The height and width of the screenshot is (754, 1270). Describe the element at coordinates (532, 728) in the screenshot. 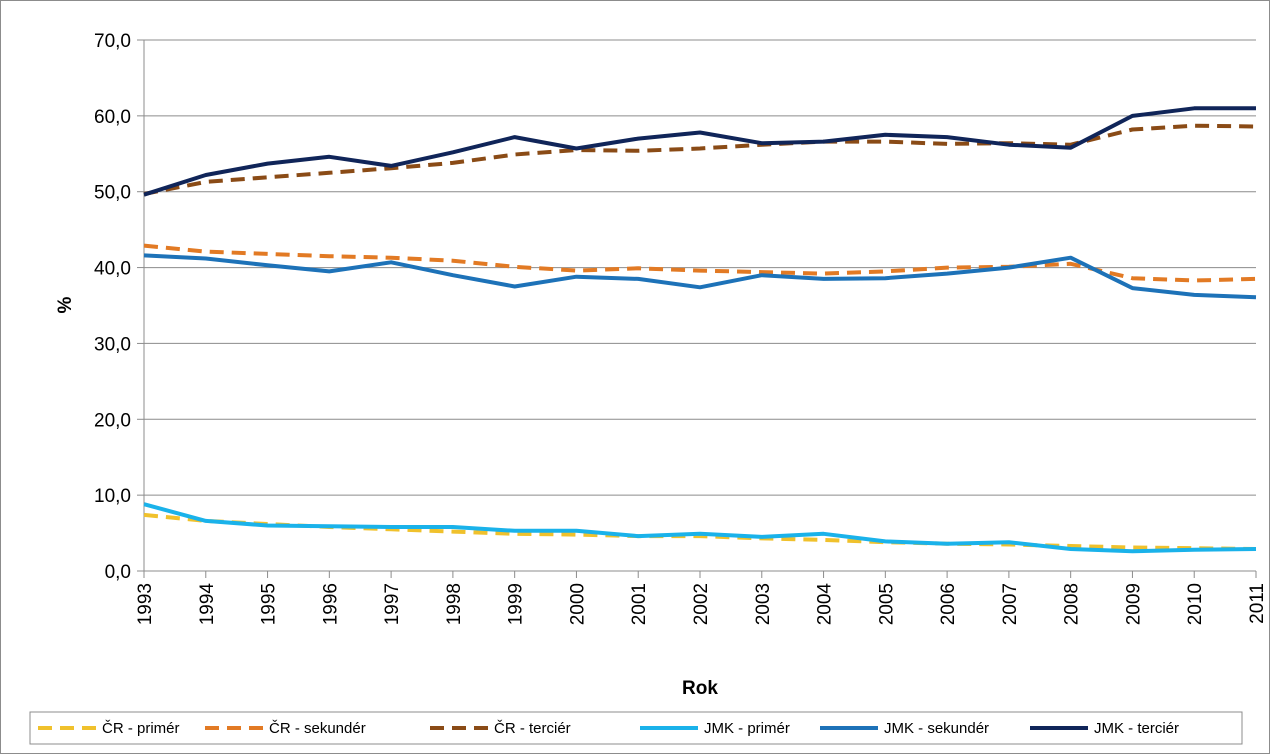

I see `legend-label: ČR - terciér` at that location.